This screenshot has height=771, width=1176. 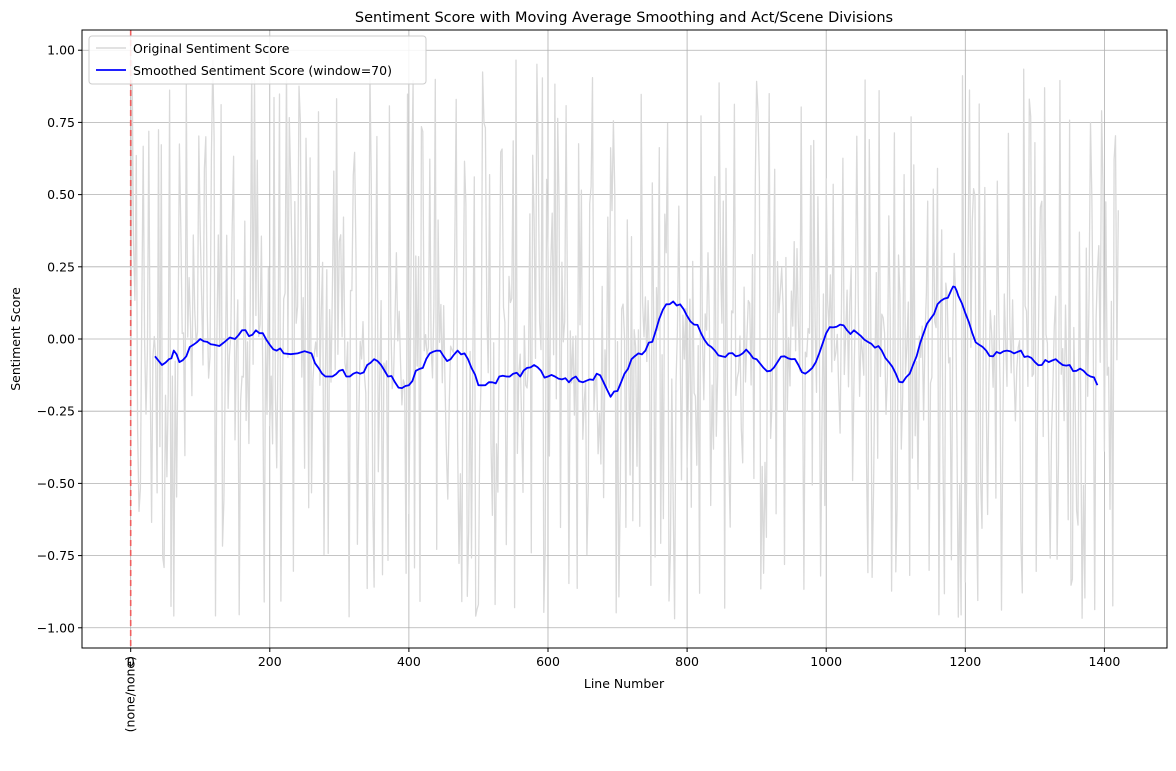 What do you see at coordinates (56, 483) in the screenshot?
I see `y-tick-label: −0.50` at bounding box center [56, 483].